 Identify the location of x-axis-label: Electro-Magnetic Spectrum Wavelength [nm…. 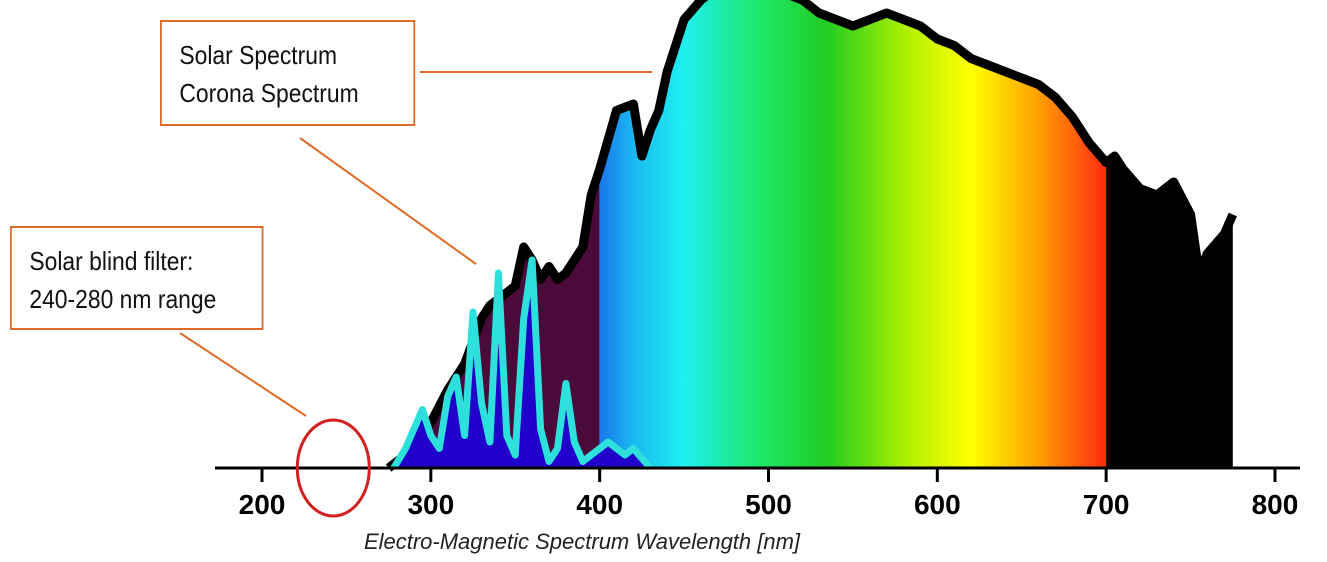
(582, 541).